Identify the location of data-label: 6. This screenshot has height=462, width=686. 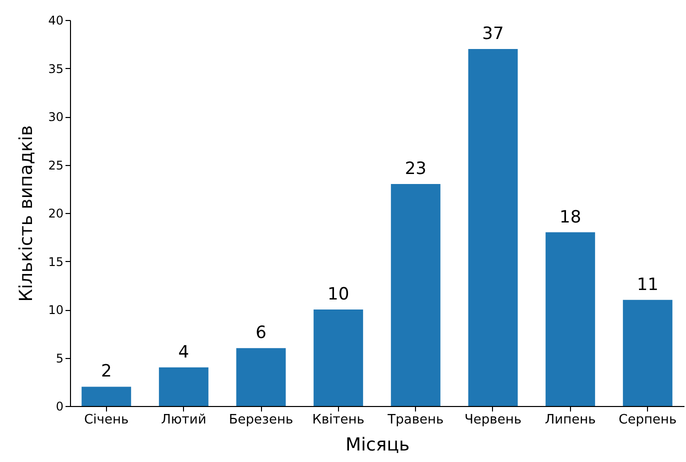
(261, 333).